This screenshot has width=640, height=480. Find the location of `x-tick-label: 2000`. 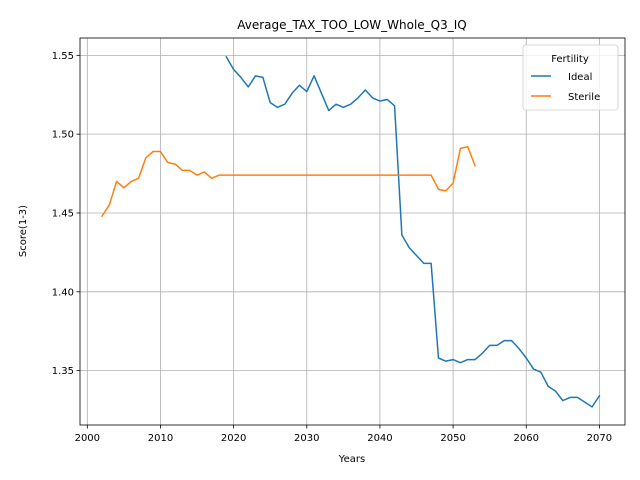

x-tick-label: 2000 is located at coordinates (87, 438).